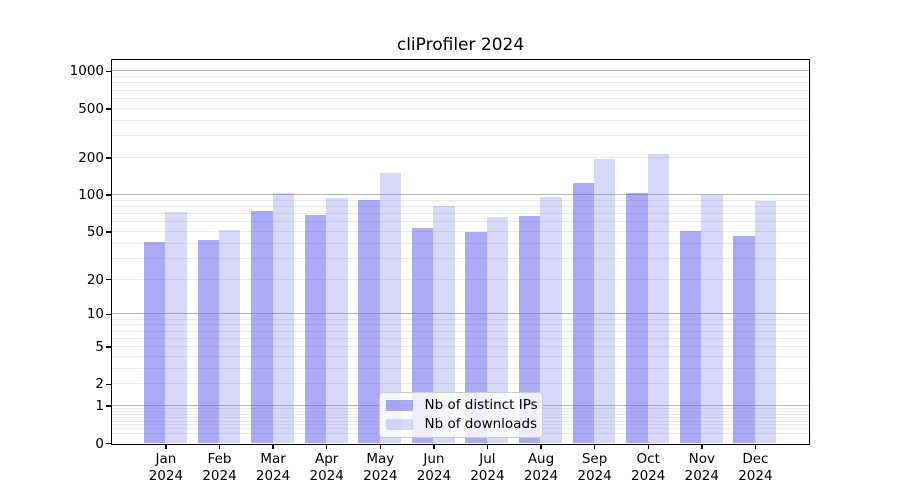 The height and width of the screenshot is (500, 900). I want to click on bar-nb-of-distinct-ips-aug, so click(530, 329).